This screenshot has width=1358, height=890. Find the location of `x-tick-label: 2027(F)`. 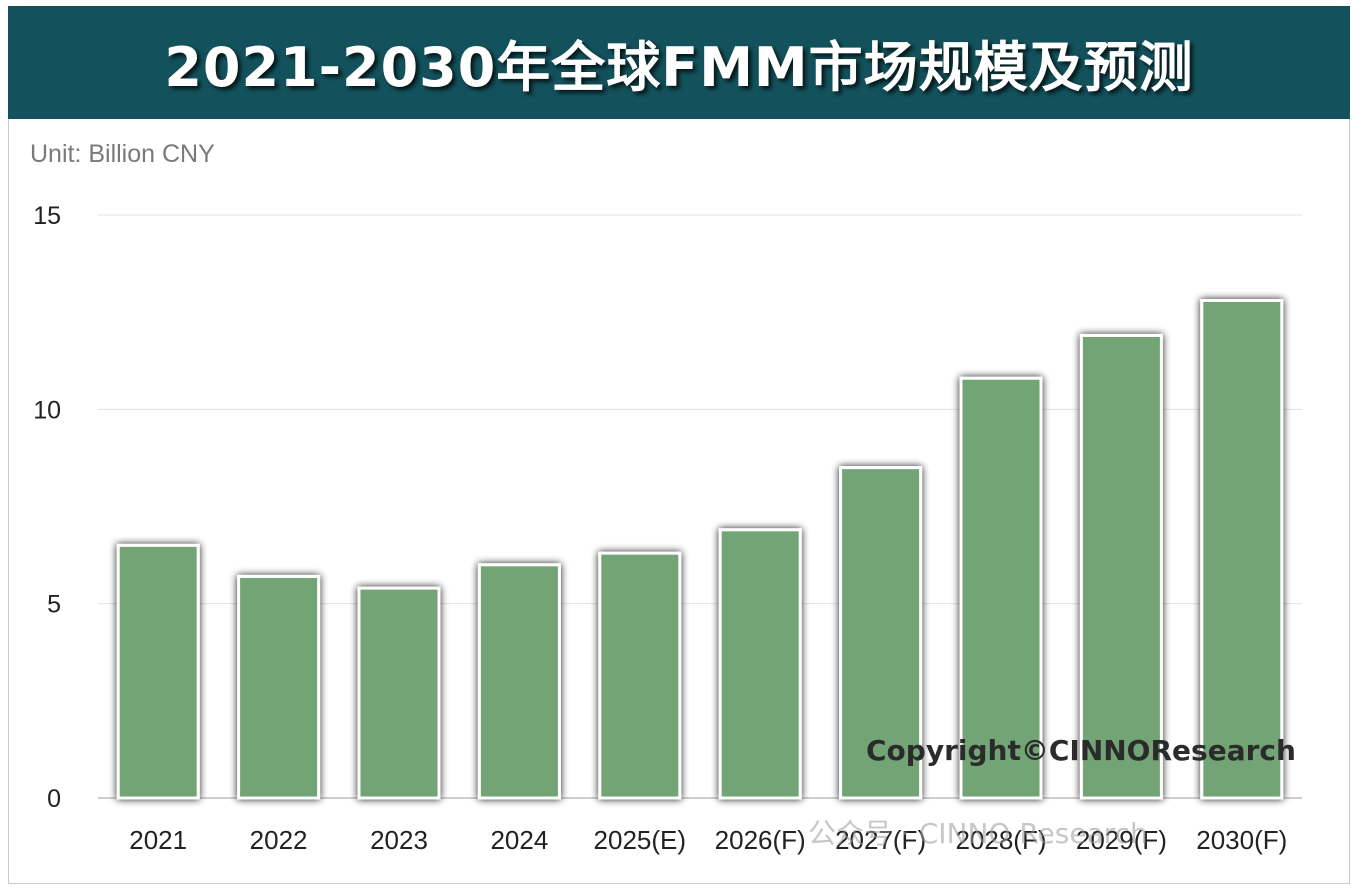

x-tick-label: 2027(F) is located at coordinates (880, 840).